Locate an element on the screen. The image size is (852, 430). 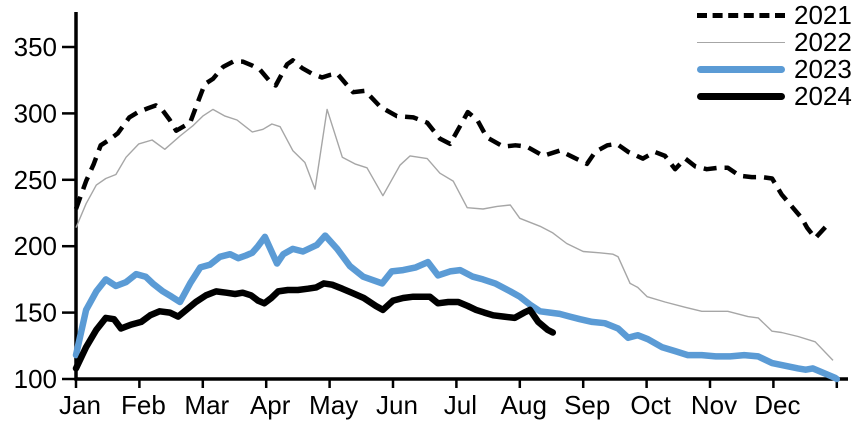
y-tick-label: 100 is located at coordinates (35, 379).